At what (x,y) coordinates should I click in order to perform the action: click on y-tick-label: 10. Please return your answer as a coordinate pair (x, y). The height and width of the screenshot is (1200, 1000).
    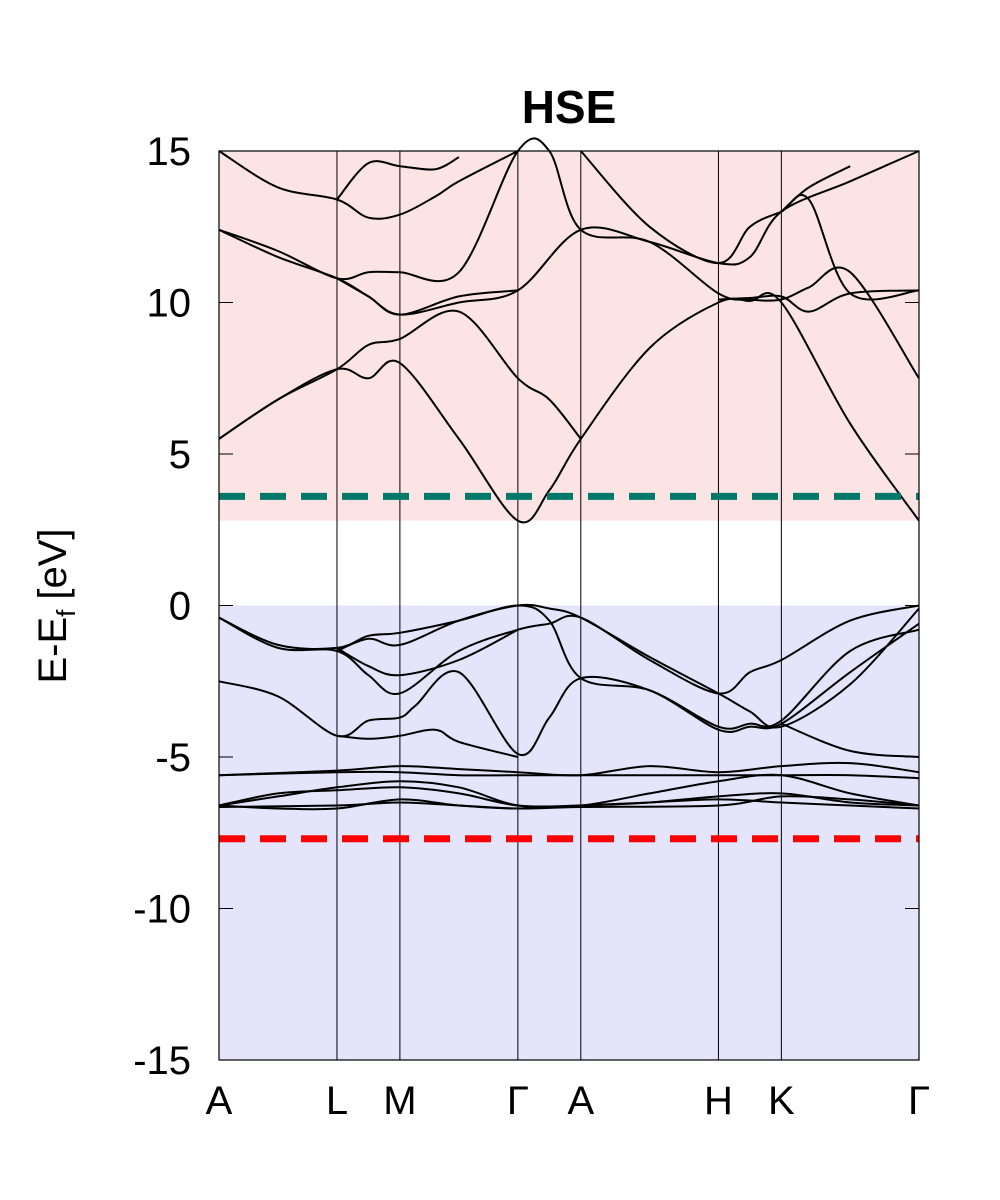
    Looking at the image, I should click on (169, 304).